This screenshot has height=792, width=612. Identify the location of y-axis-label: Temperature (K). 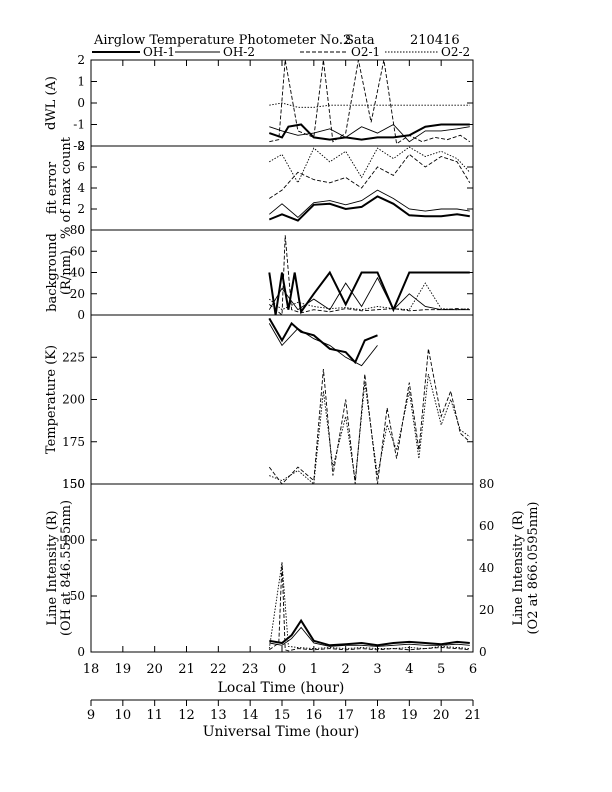
(51, 399).